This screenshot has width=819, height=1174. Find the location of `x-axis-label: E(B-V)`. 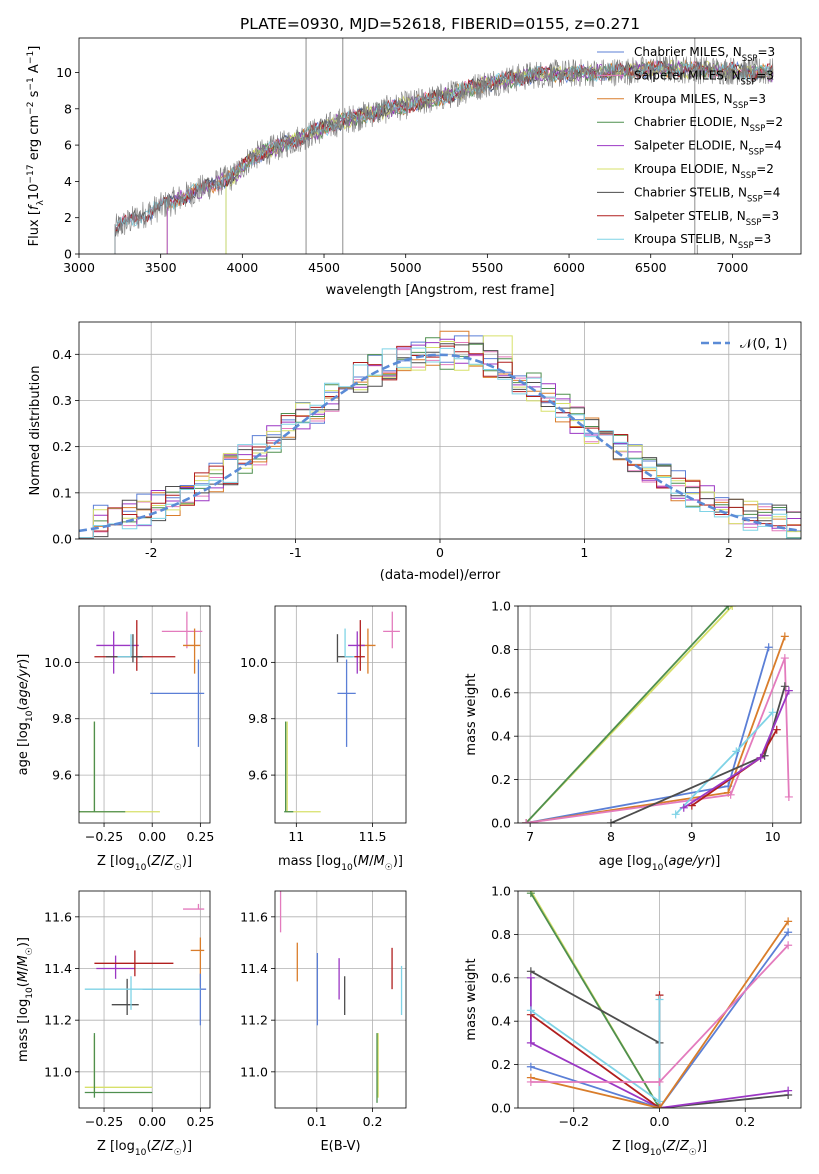

x-axis-label: E(B-V) is located at coordinates (340, 1146).